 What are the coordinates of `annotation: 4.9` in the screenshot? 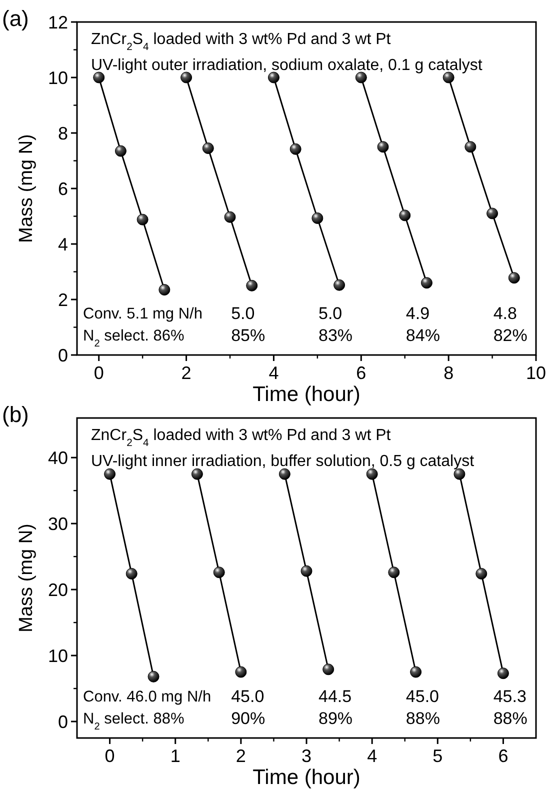 It's located at (418, 313).